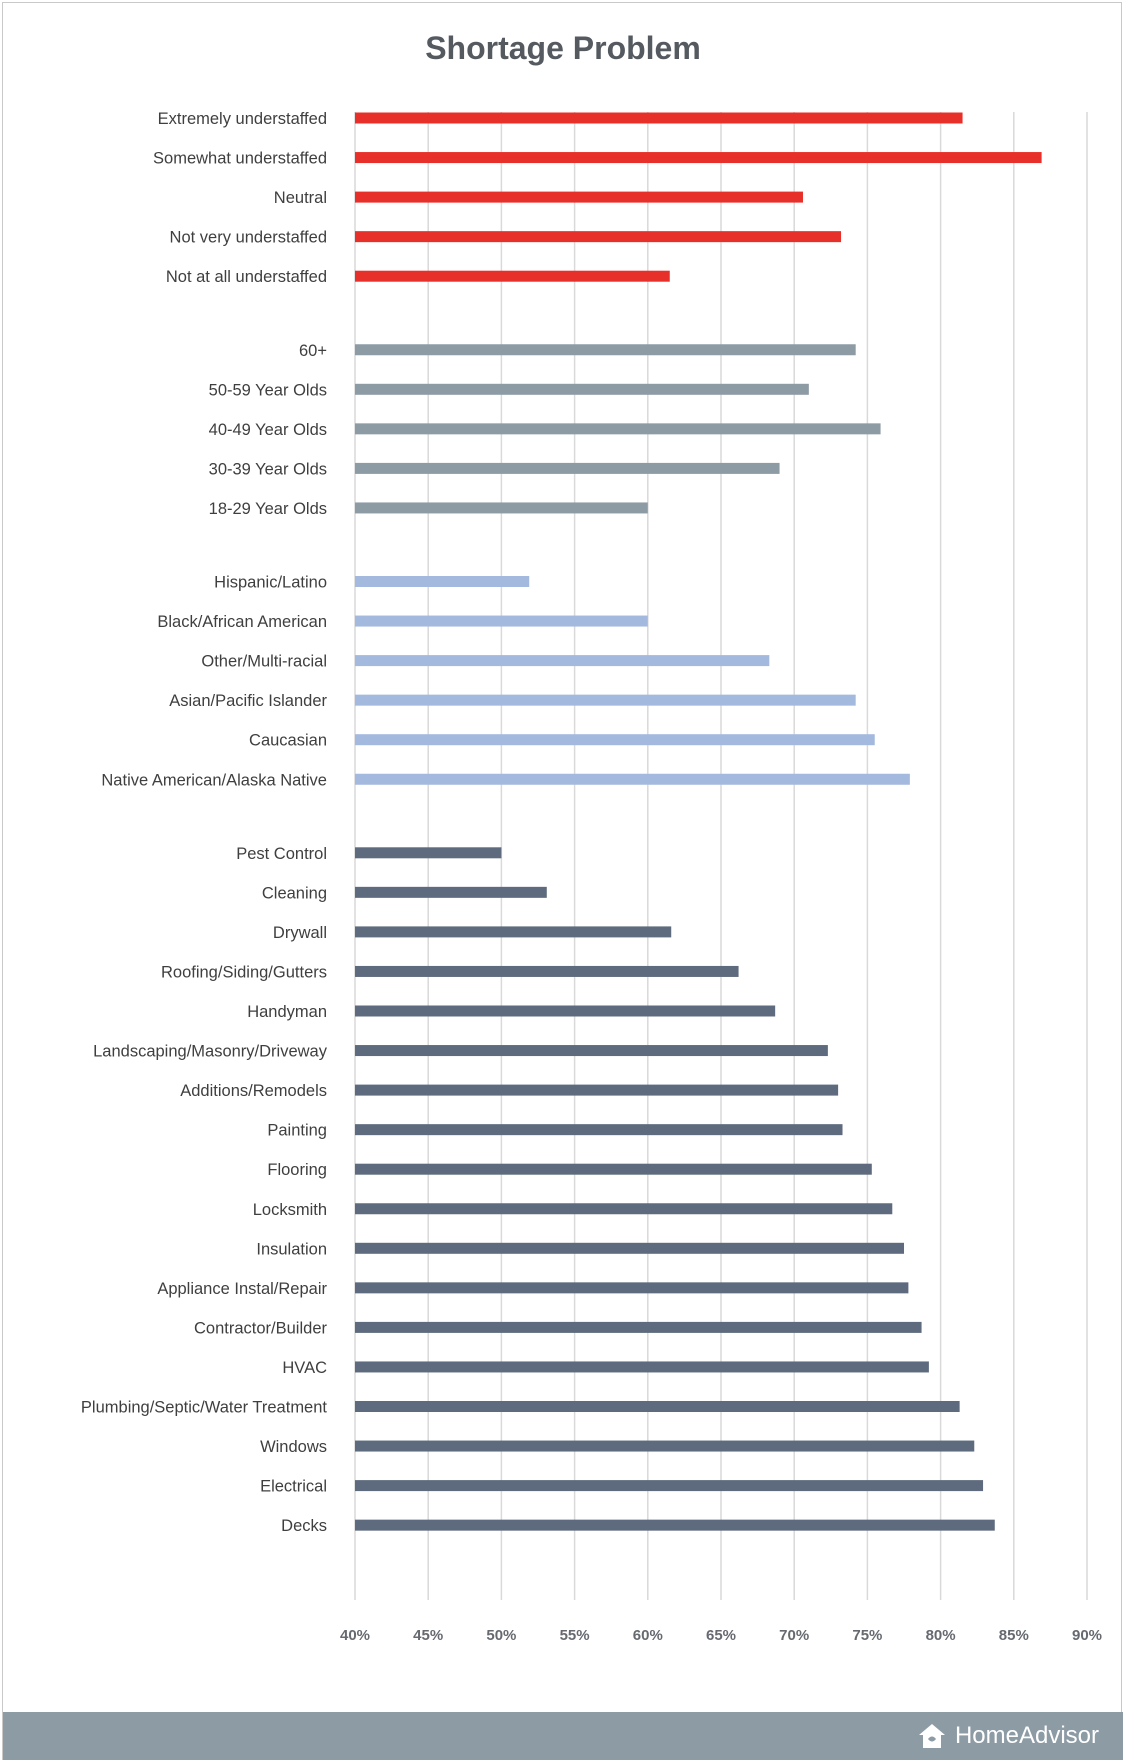 The height and width of the screenshot is (1764, 1126). Describe the element at coordinates (264, 662) in the screenshot. I see `category-label: Other/Multi-racial` at that location.